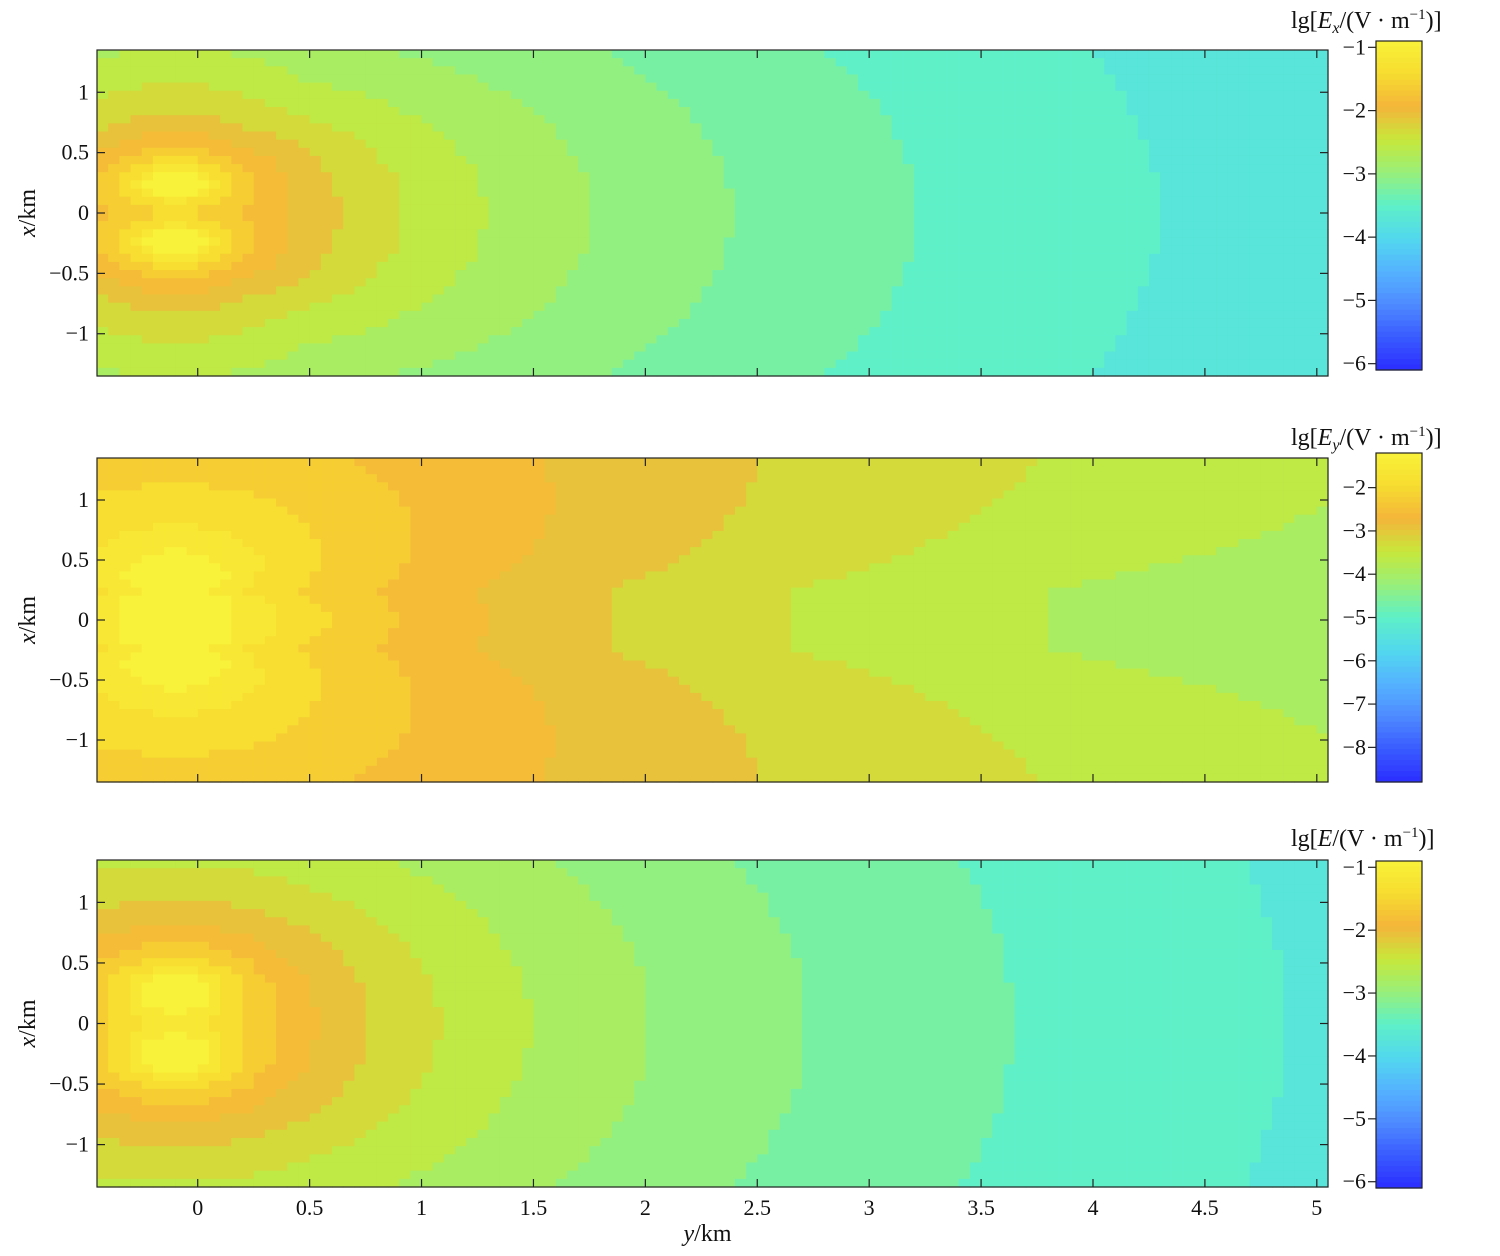 Image resolution: width=1500 pixels, height=1256 pixels. Describe the element at coordinates (1399, 49) in the screenshot. I see `colorbar-step` at that location.